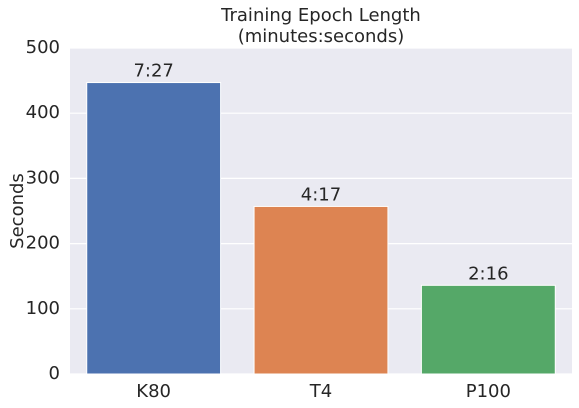  What do you see at coordinates (488, 391) in the screenshot?
I see `x-tick-label: P100` at bounding box center [488, 391].